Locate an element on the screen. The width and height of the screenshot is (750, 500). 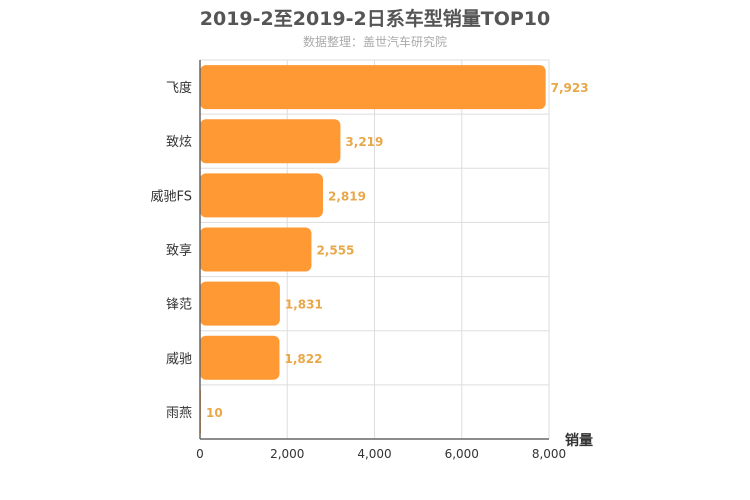
data-label: 2,819 is located at coordinates (347, 196).